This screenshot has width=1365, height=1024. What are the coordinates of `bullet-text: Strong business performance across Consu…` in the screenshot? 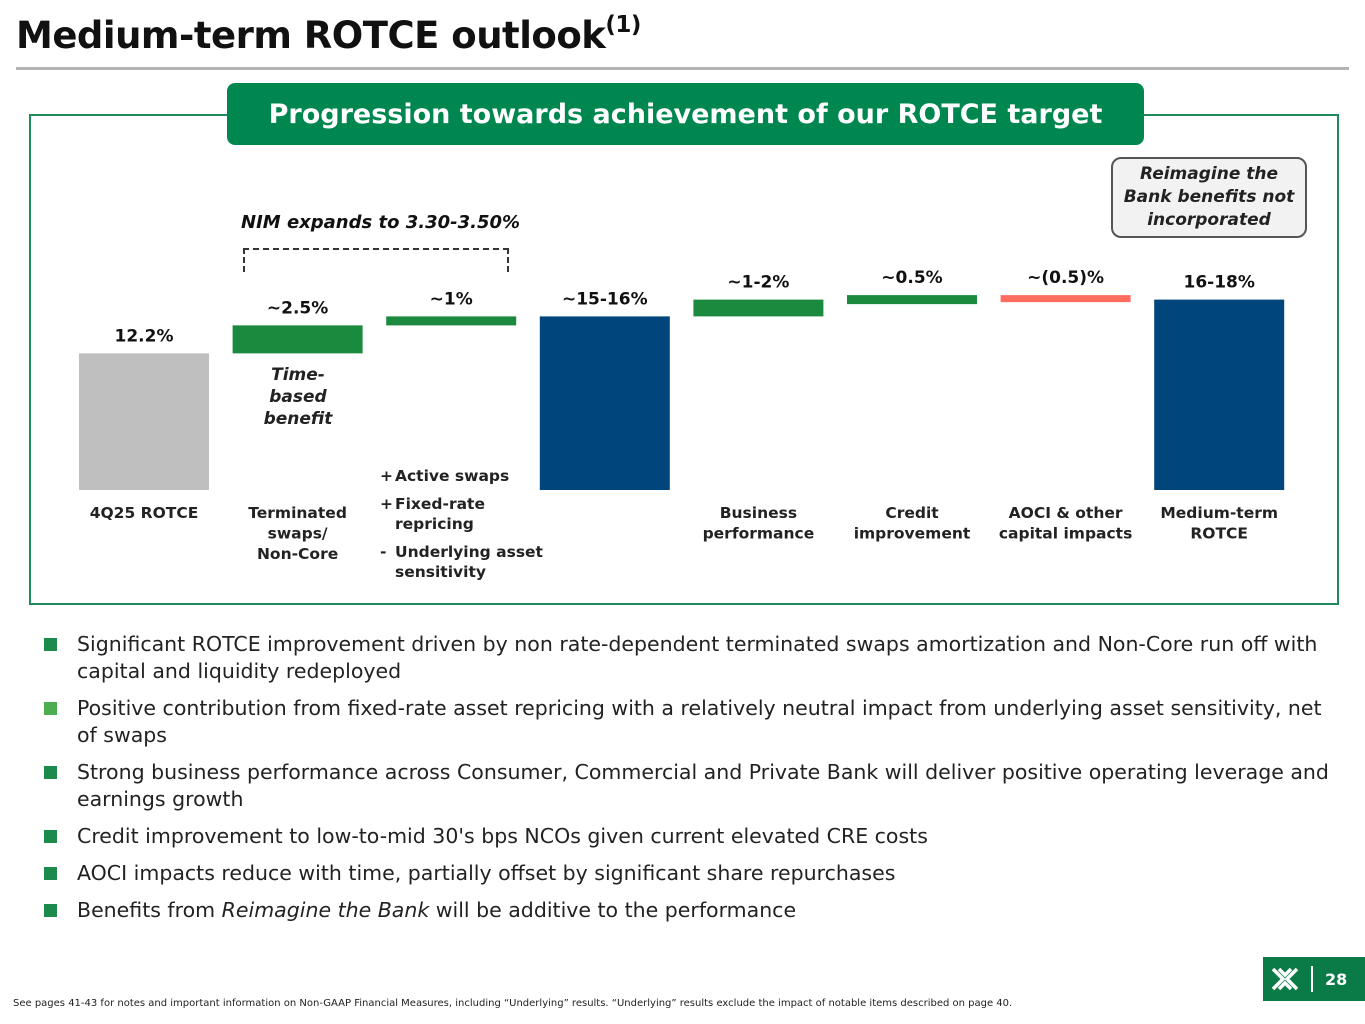 It's located at (703, 785).